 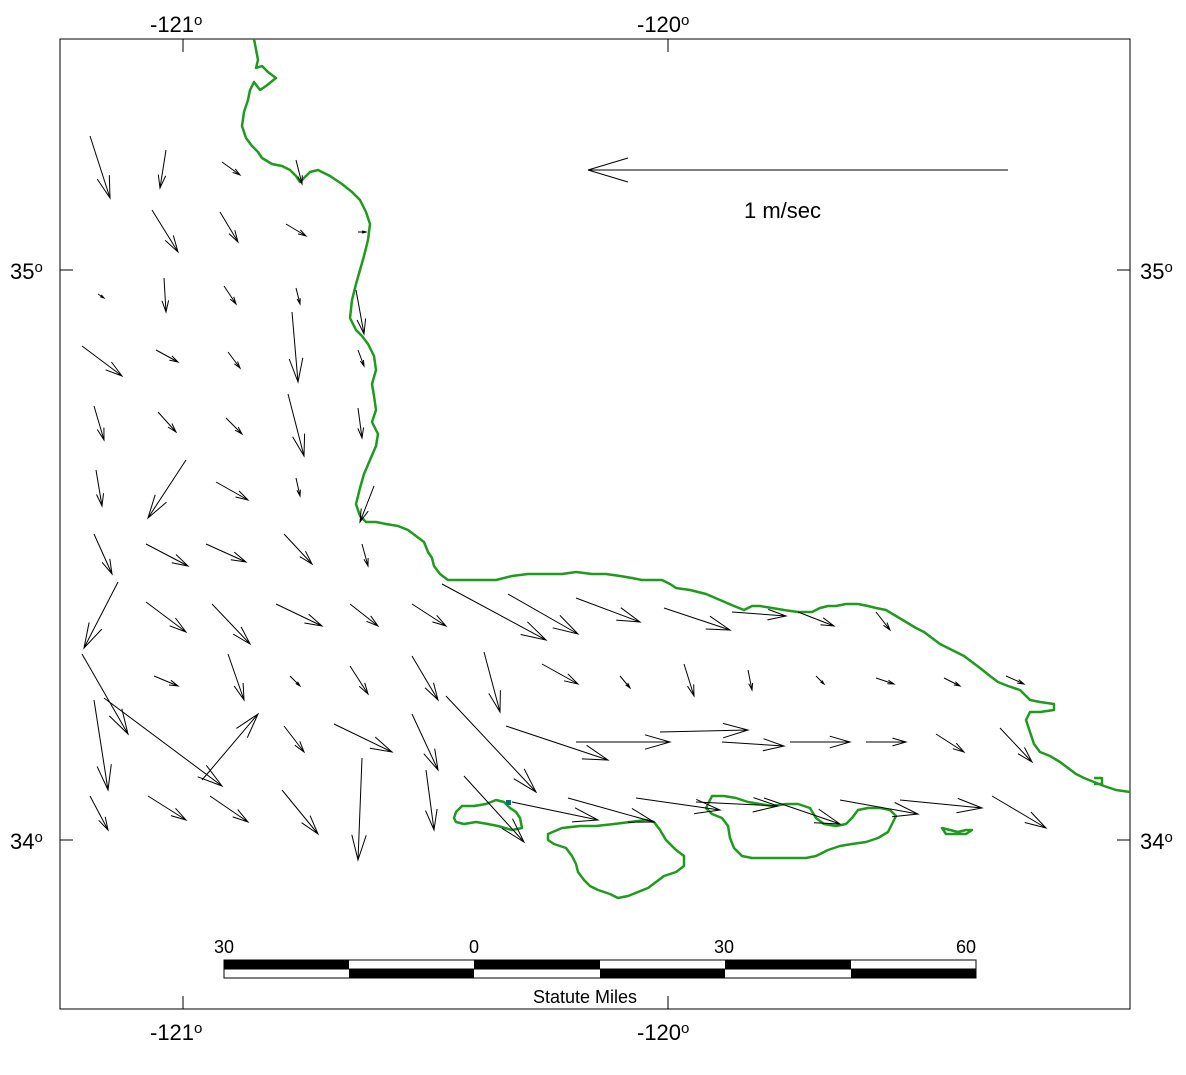 I want to click on scale-units: Statute Miles, so click(x=585, y=997).